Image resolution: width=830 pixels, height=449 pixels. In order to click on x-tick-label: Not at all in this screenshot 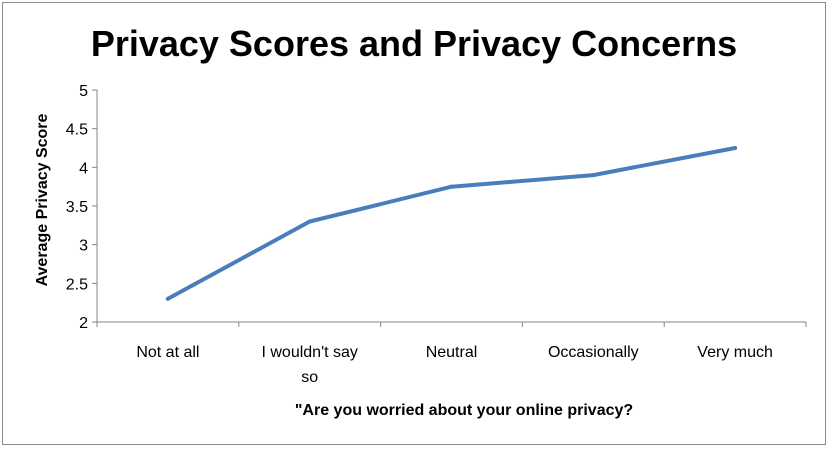, I will do `click(167, 352)`.